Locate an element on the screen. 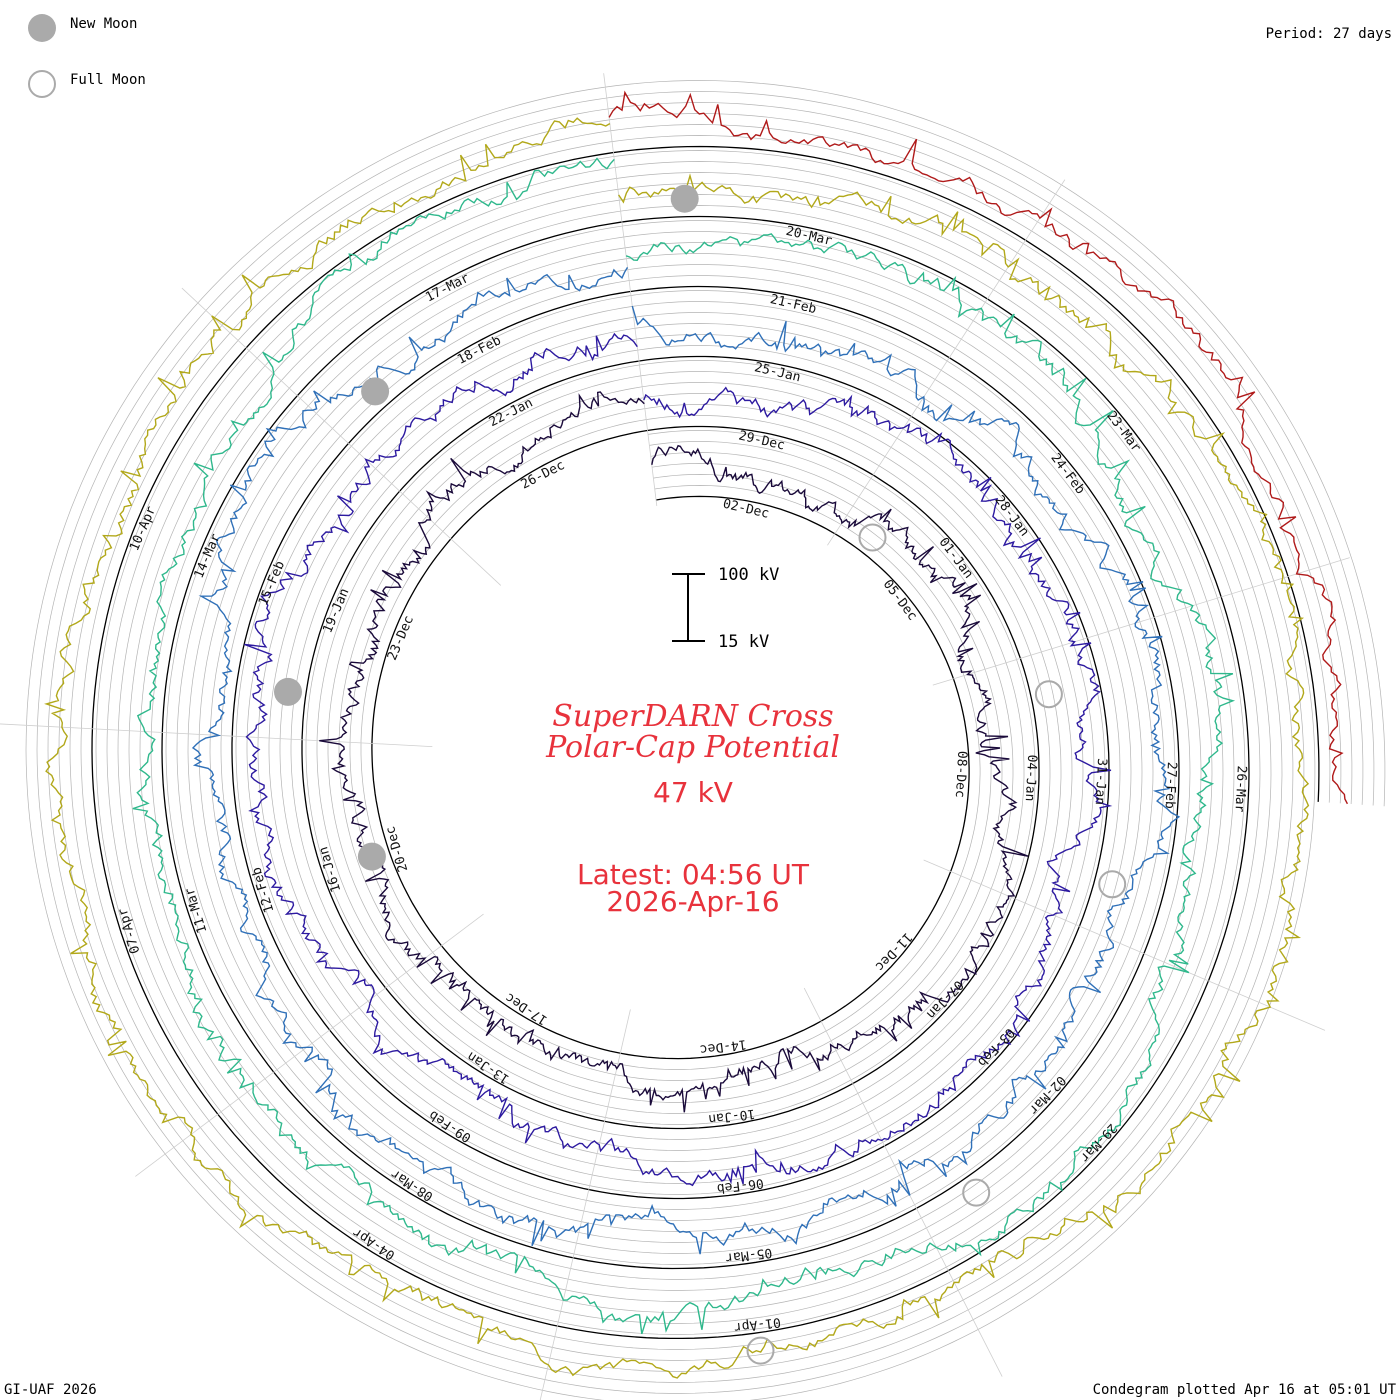  date-label: 22-Jan is located at coordinates (511, 413).